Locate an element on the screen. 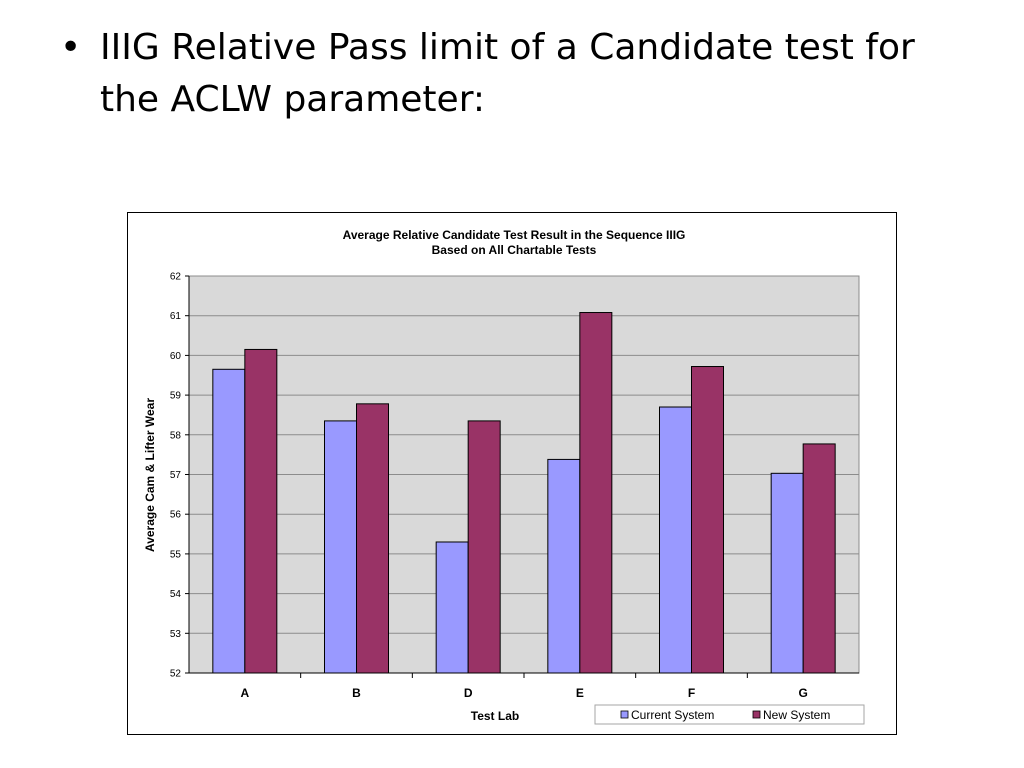 The height and width of the screenshot is (768, 1024). y-tick-label: 52 is located at coordinates (176, 674).